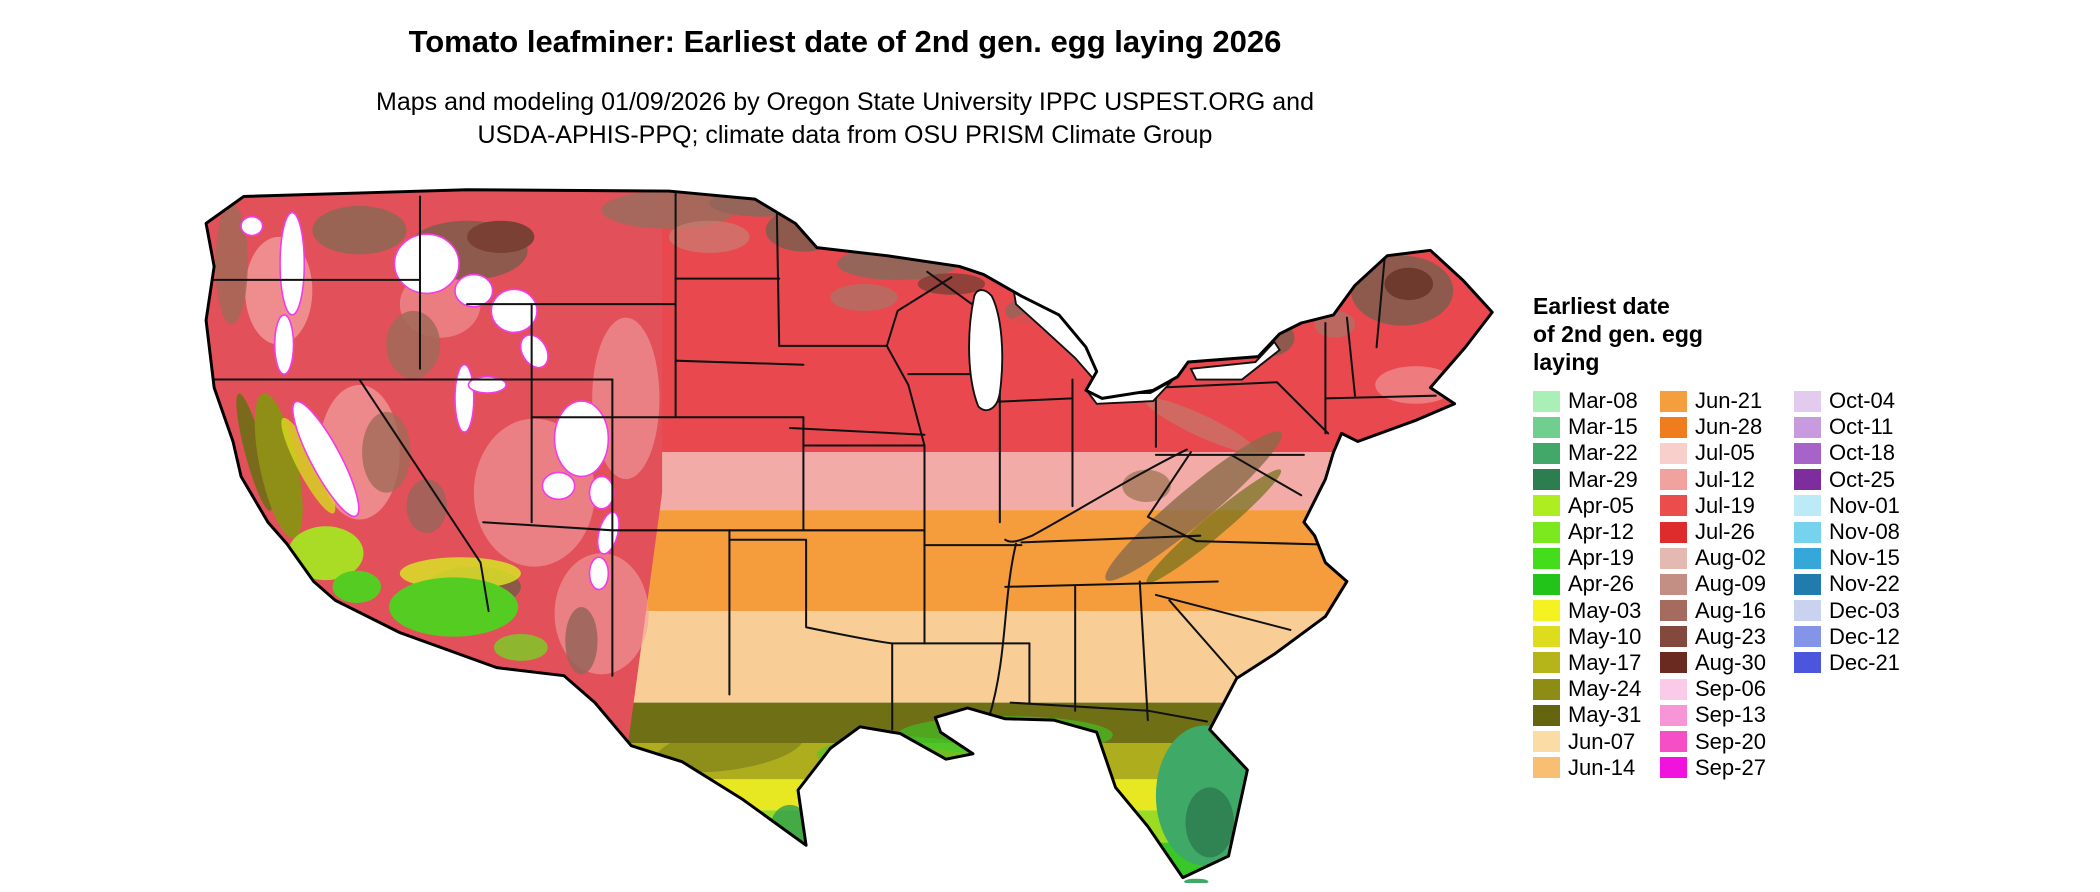 This screenshot has height=892, width=2100. I want to click on legend-title-line2: of 2nd gen. egg, so click(1618, 334).